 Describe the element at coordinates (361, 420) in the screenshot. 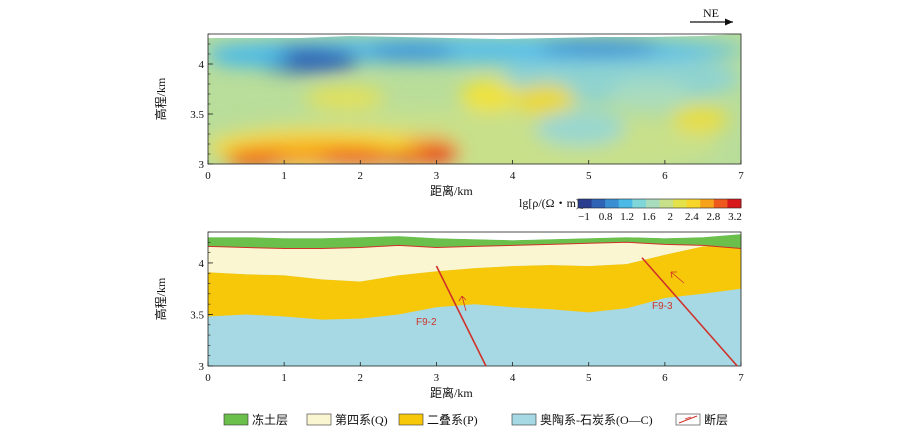

I see `legend-label: 第四系(Q)` at that location.